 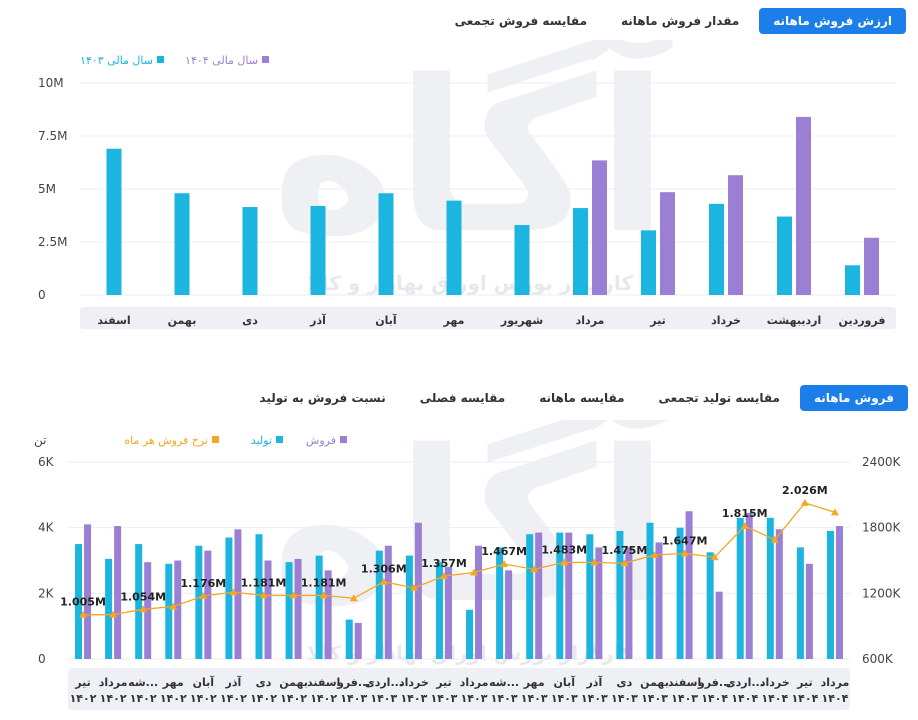 I want to click on bottom-tab-0: فروش ماهانه, so click(x=853, y=398).